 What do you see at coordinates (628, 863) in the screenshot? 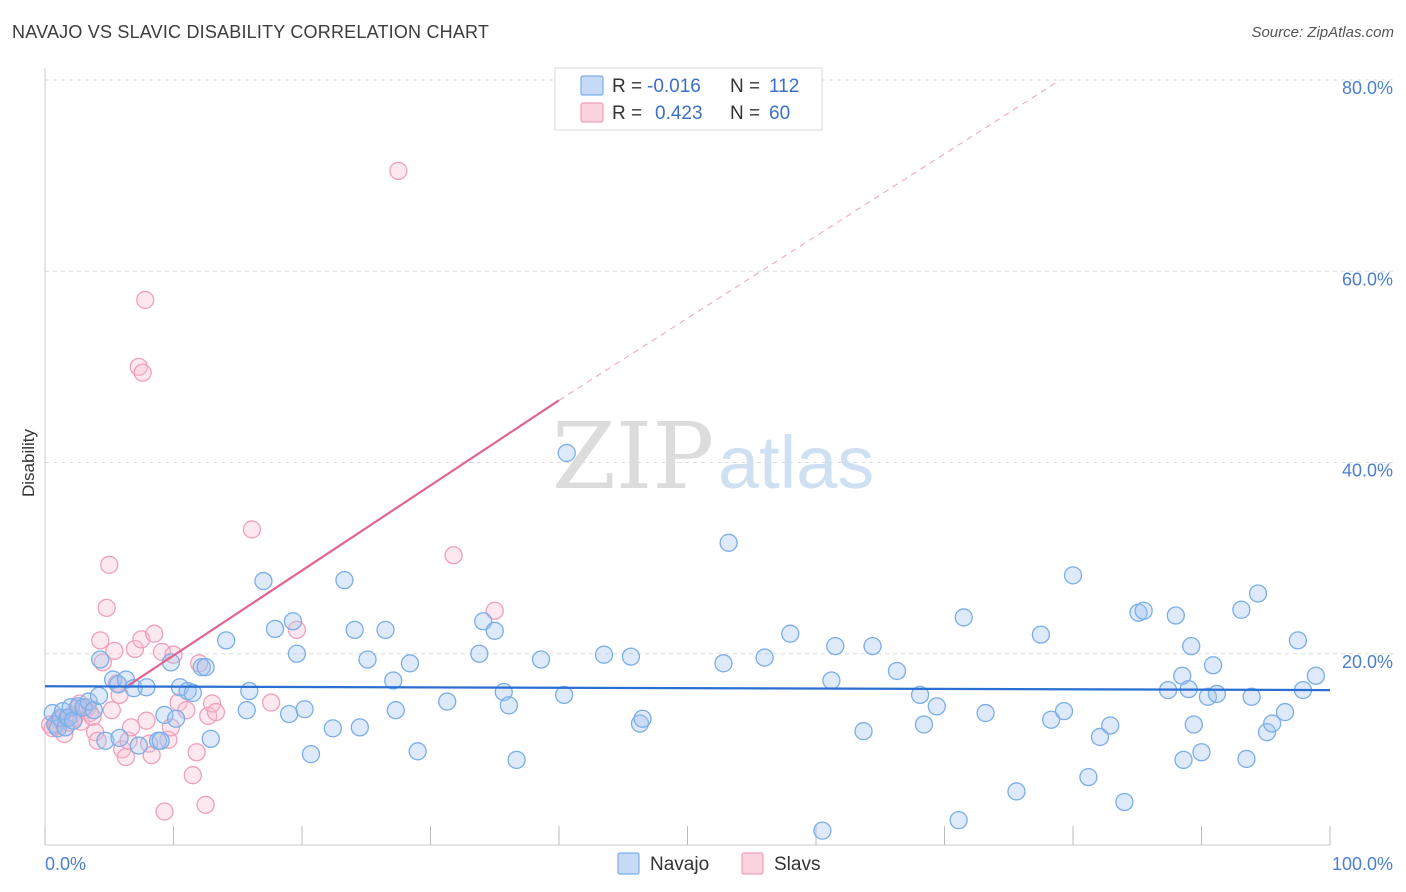
I see `legend-navajo-swatch` at bounding box center [628, 863].